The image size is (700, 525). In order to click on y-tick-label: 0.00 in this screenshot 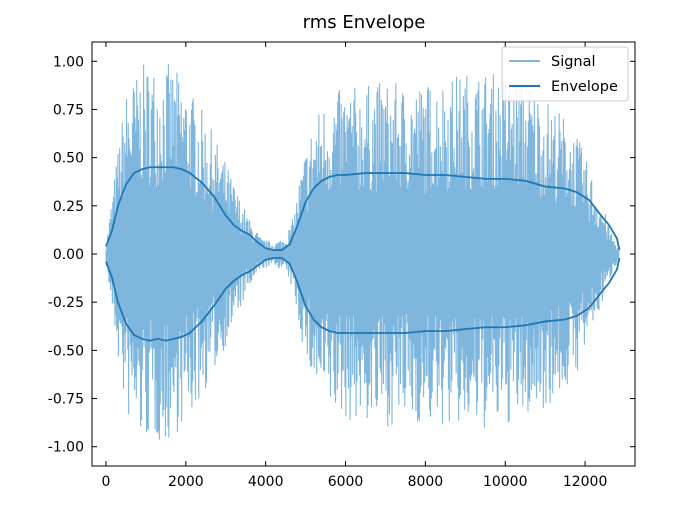, I will do `click(68, 255)`.